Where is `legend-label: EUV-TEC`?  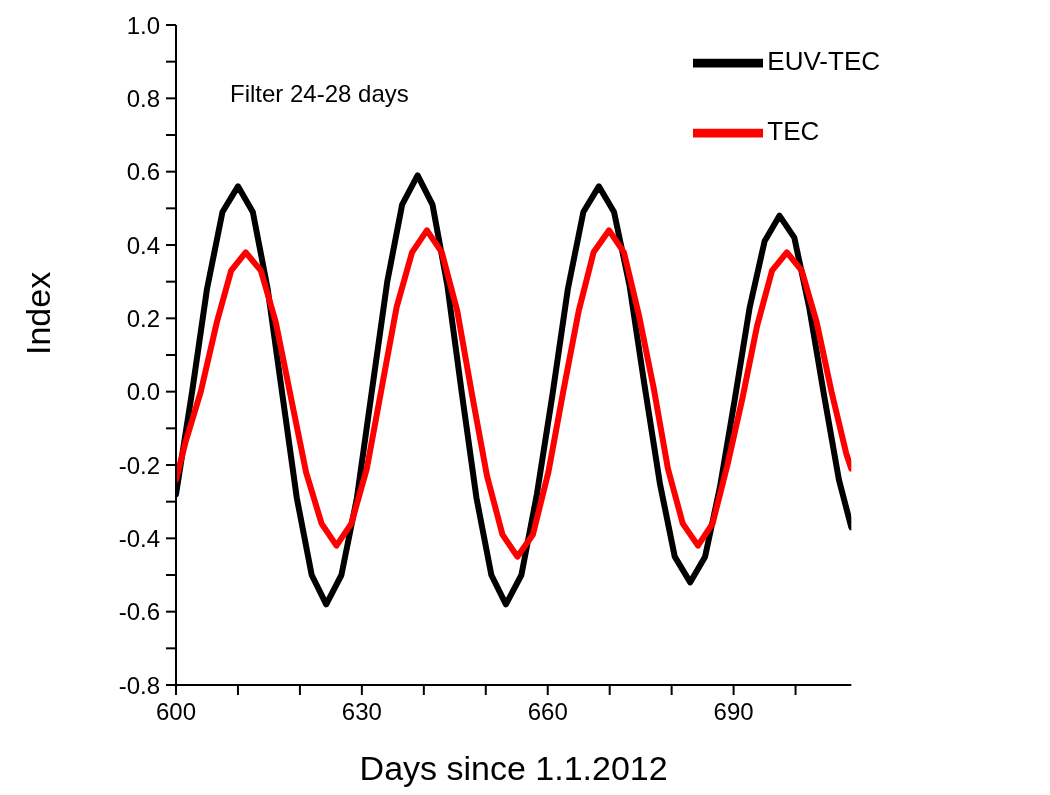 legend-label: EUV-TEC is located at coordinates (823, 60).